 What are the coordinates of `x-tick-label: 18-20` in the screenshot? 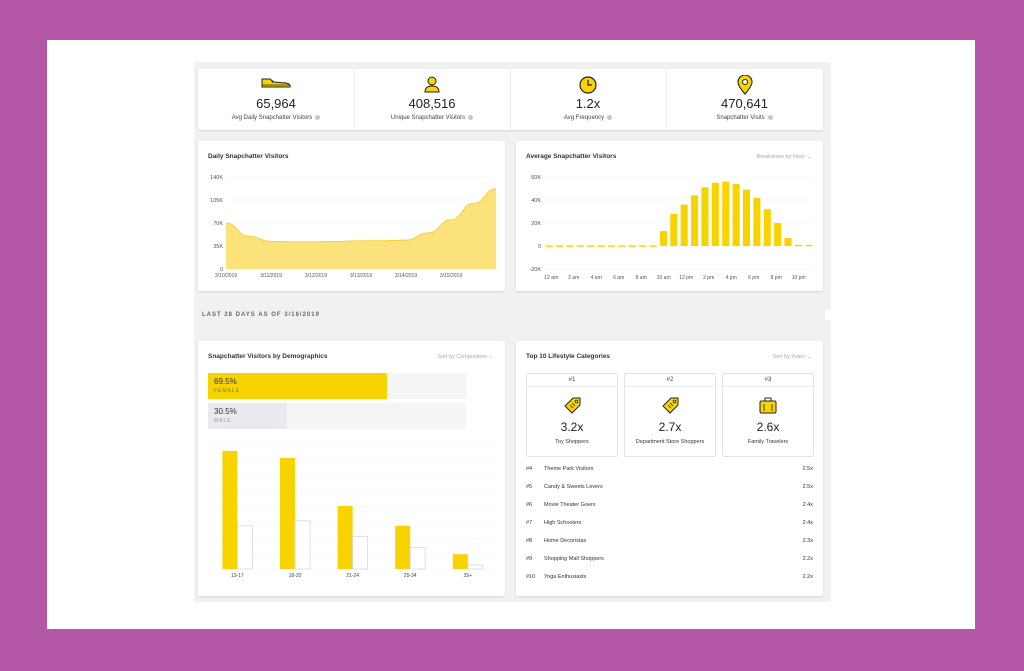 It's located at (295, 576).